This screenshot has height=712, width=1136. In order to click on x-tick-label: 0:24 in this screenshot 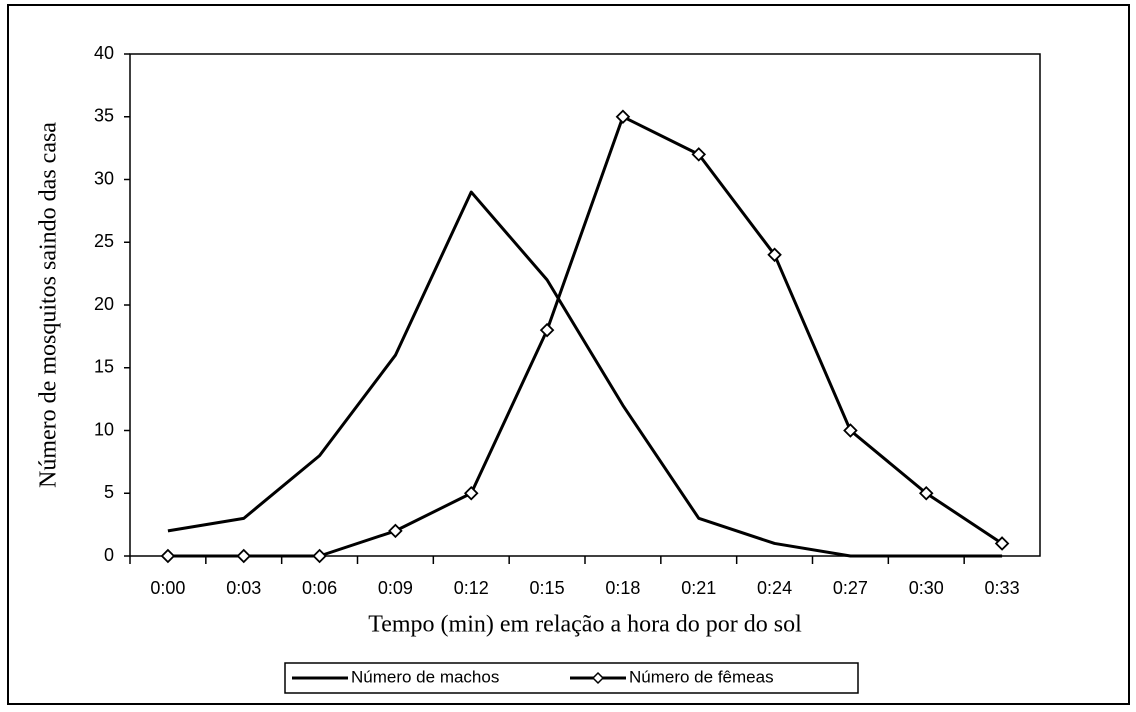, I will do `click(774, 588)`.